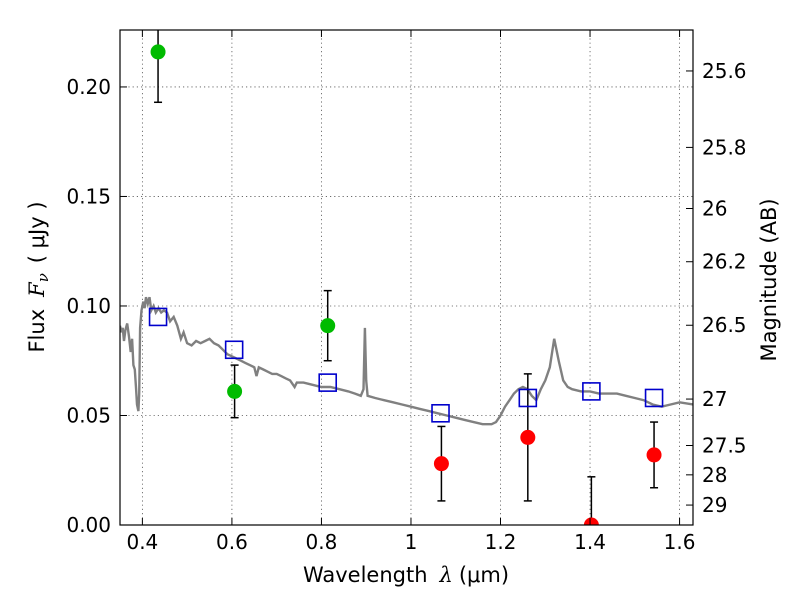 This screenshot has height=600, width=800. I want to click on x-tick-label: 0.8, so click(322, 542).